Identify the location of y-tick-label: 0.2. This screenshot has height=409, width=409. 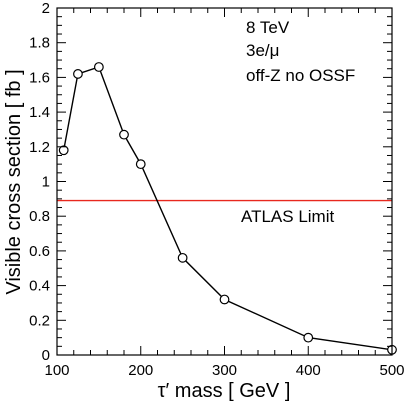
(39, 320).